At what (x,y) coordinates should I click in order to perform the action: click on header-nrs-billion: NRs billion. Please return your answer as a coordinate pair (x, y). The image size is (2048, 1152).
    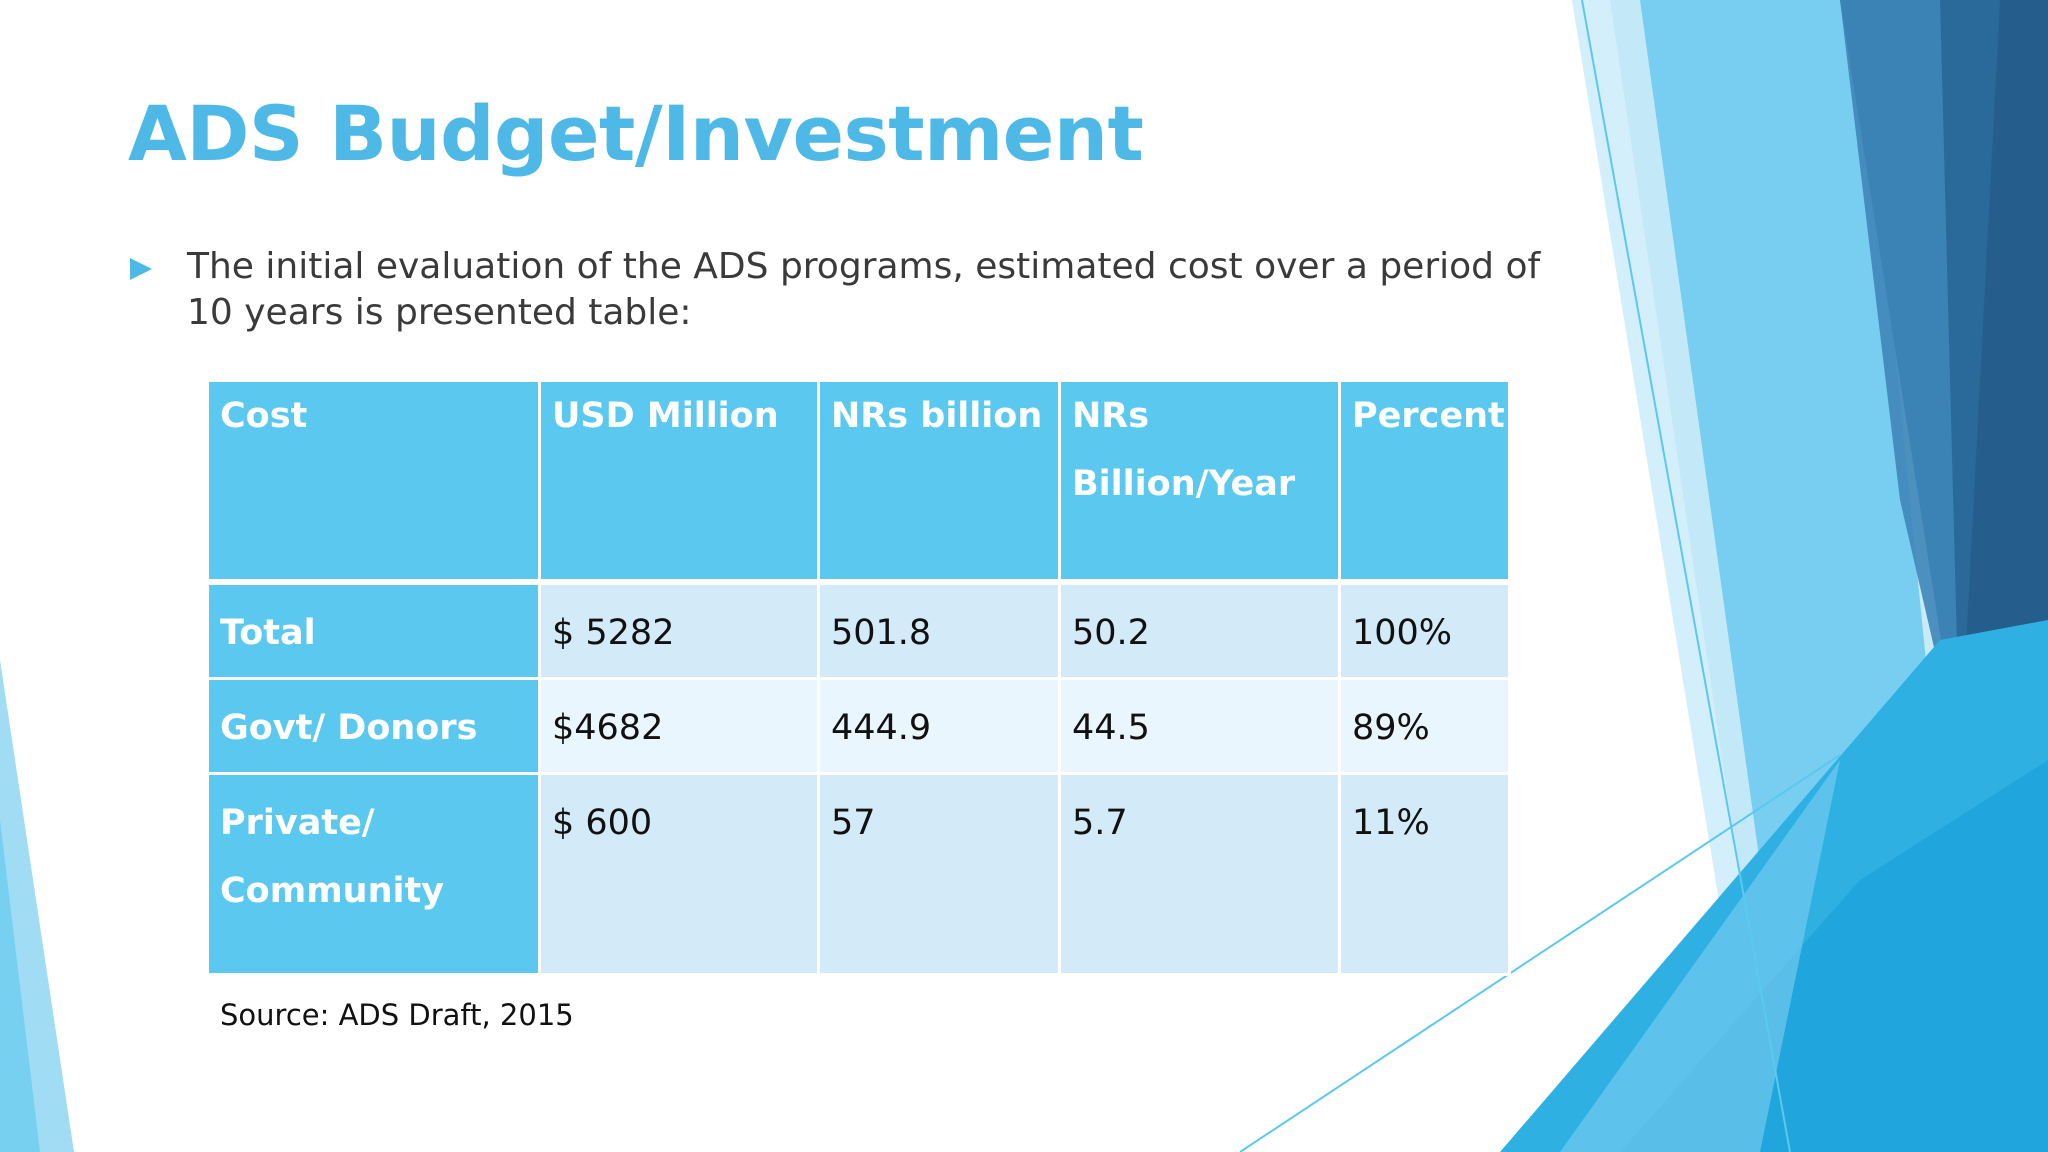
    Looking at the image, I should click on (939, 482).